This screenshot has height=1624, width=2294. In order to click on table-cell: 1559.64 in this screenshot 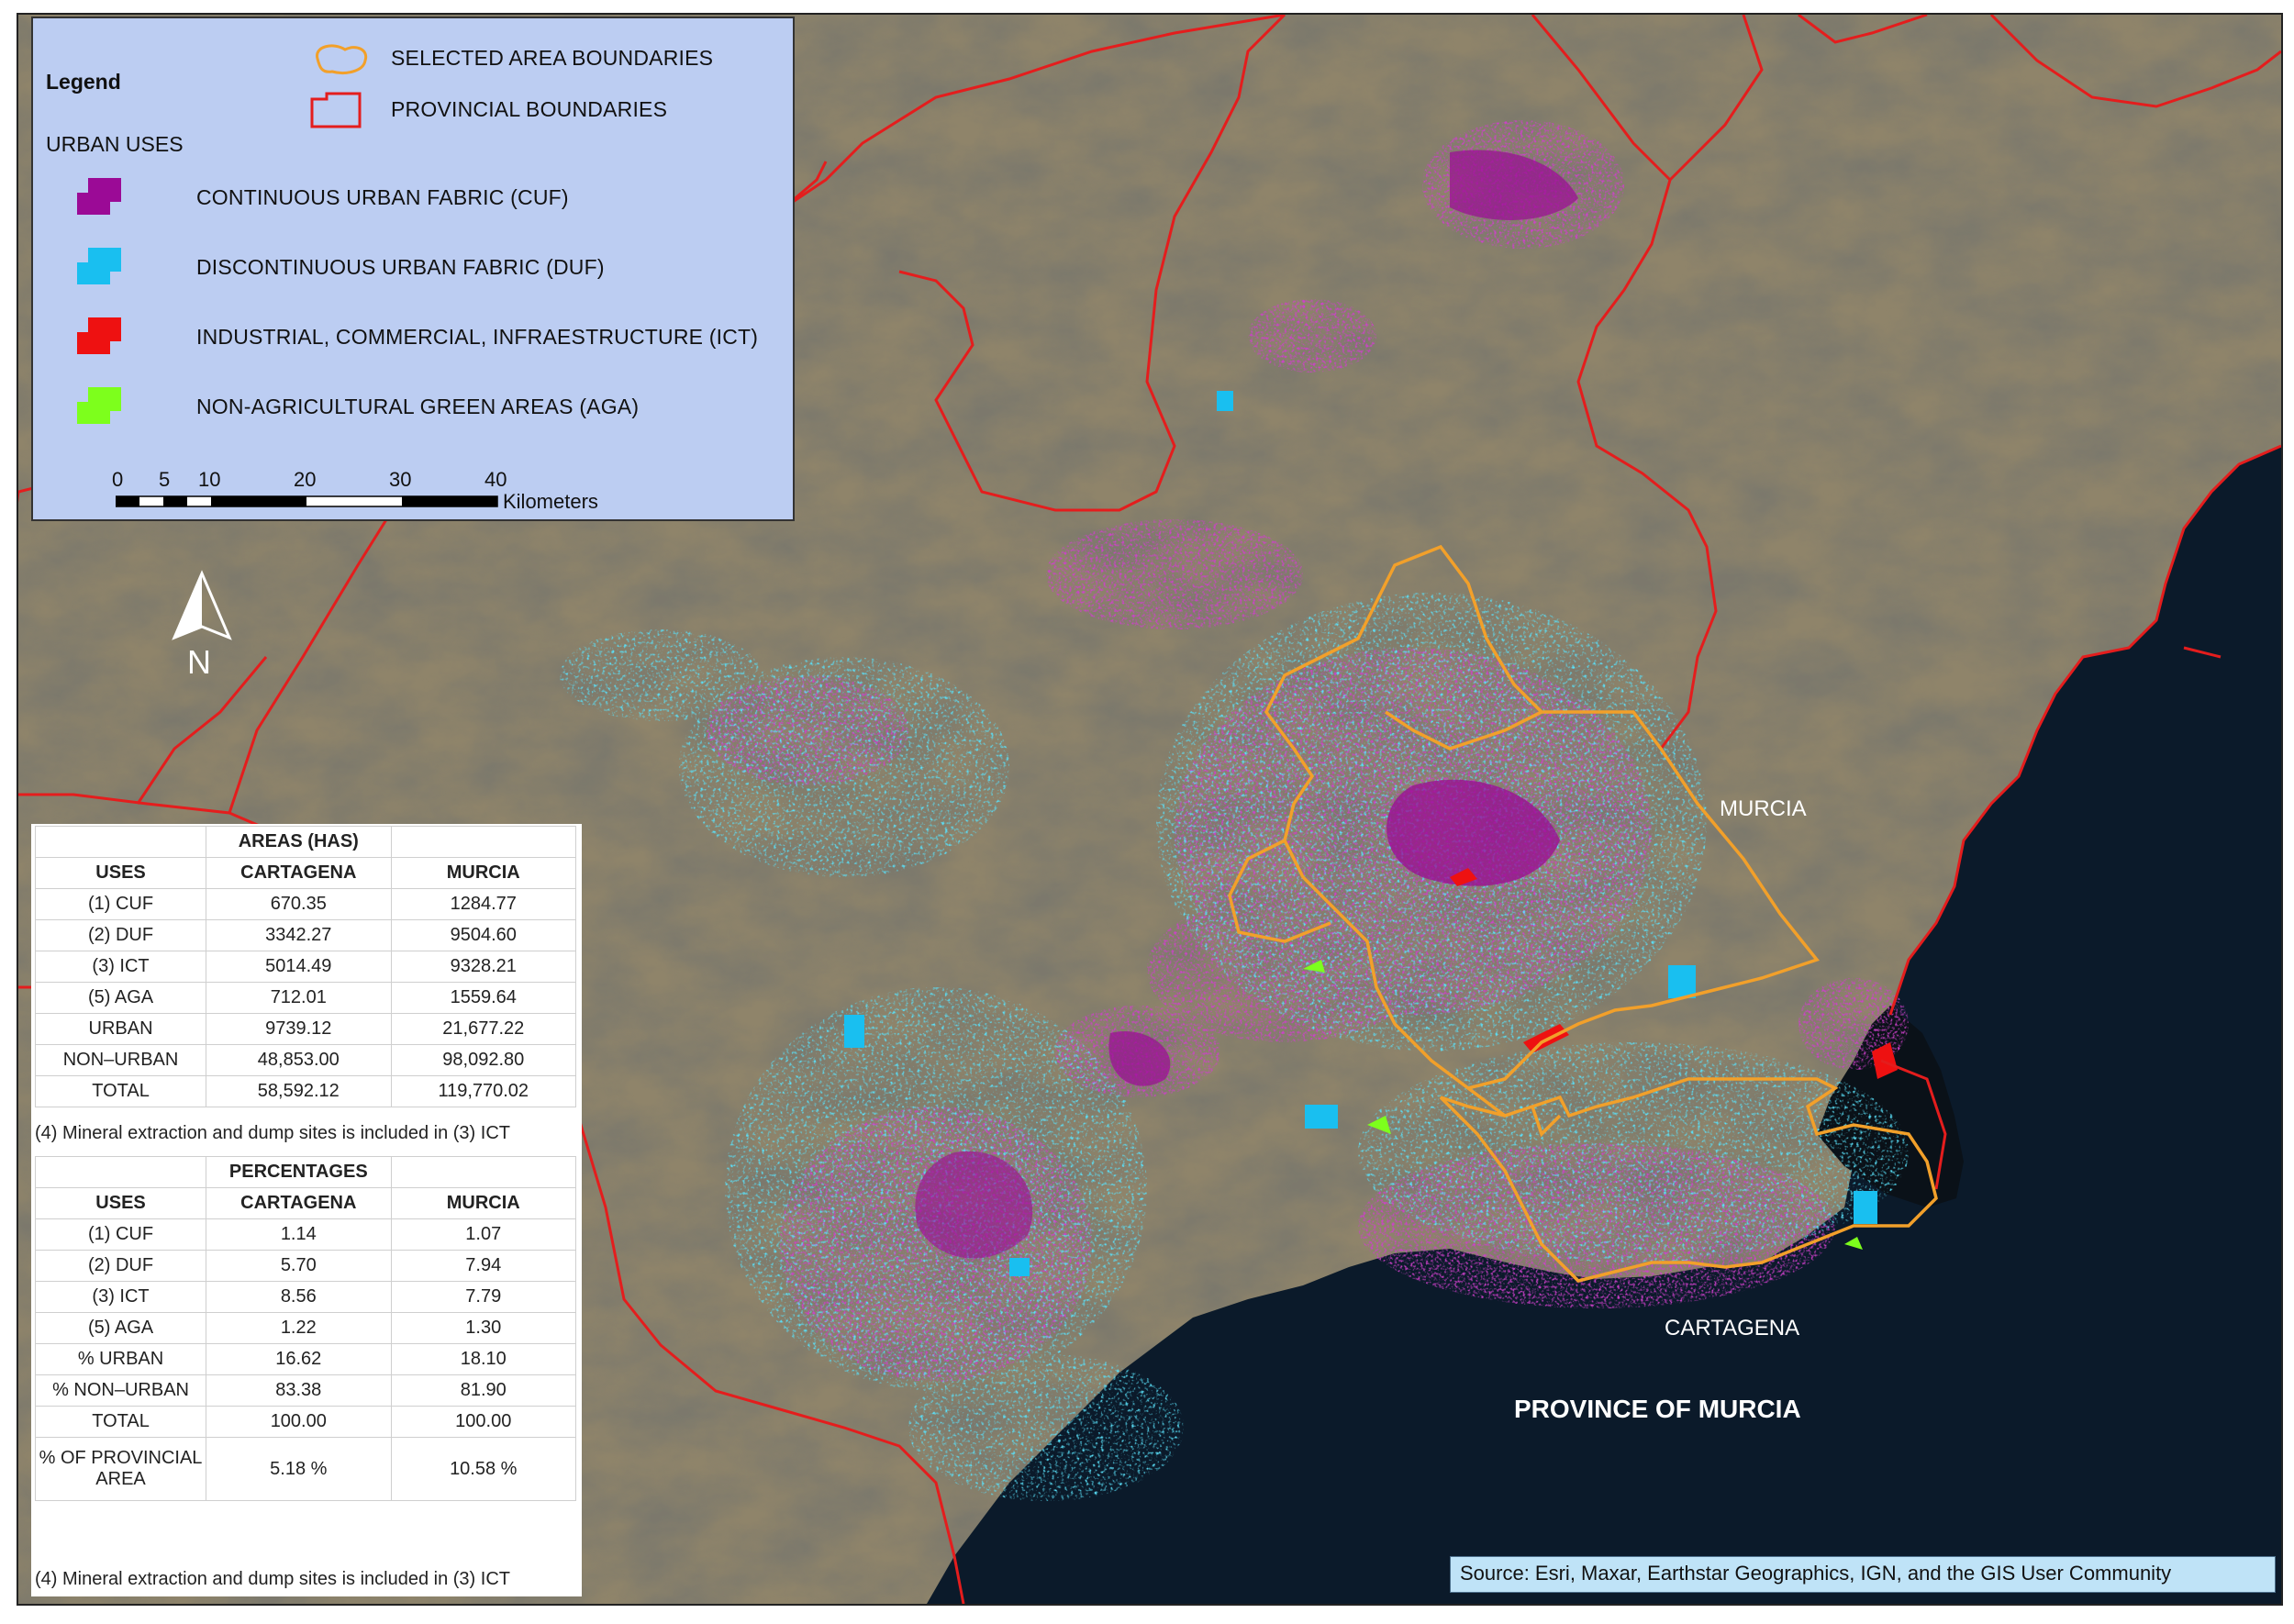, I will do `click(483, 998)`.